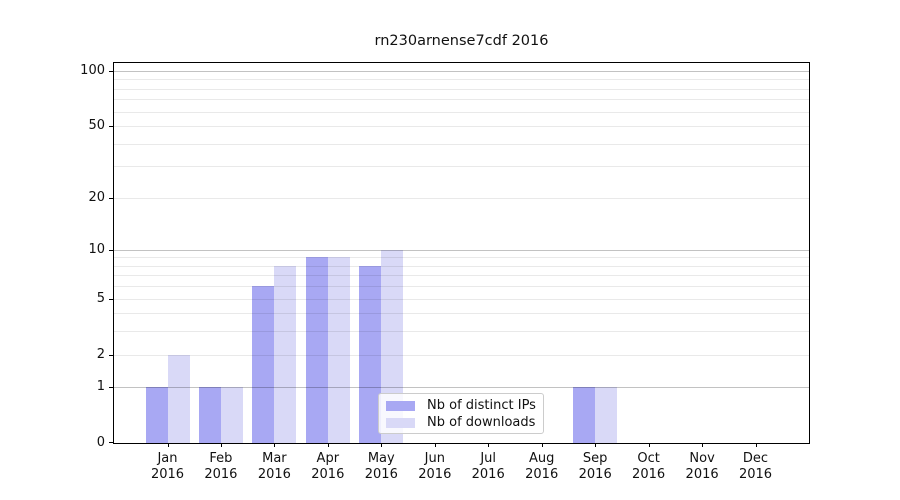  I want to click on x-tick-label-oct: Oct 2016, so click(649, 466).